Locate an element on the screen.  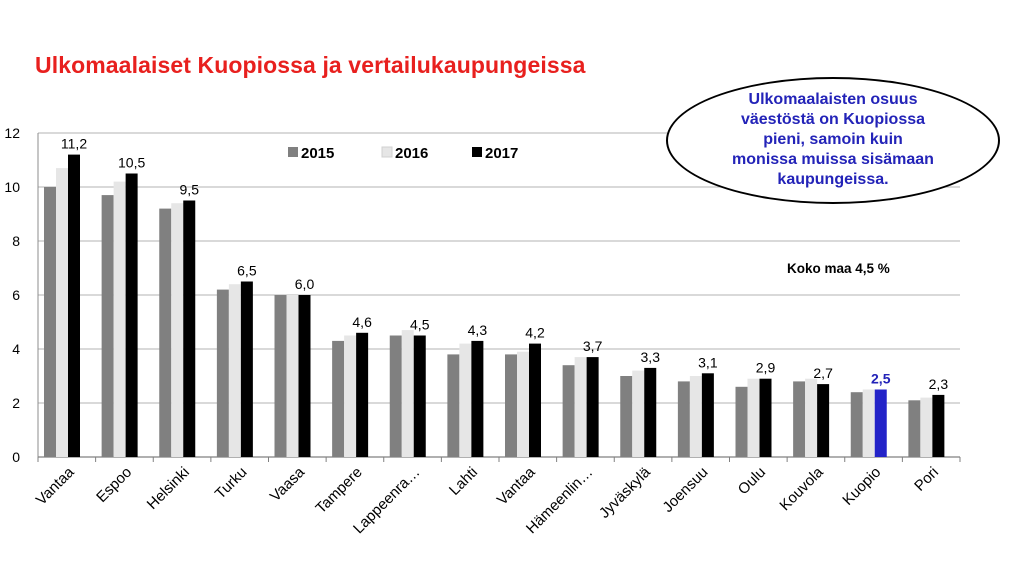
y-tick-label: 2 is located at coordinates (16, 403).